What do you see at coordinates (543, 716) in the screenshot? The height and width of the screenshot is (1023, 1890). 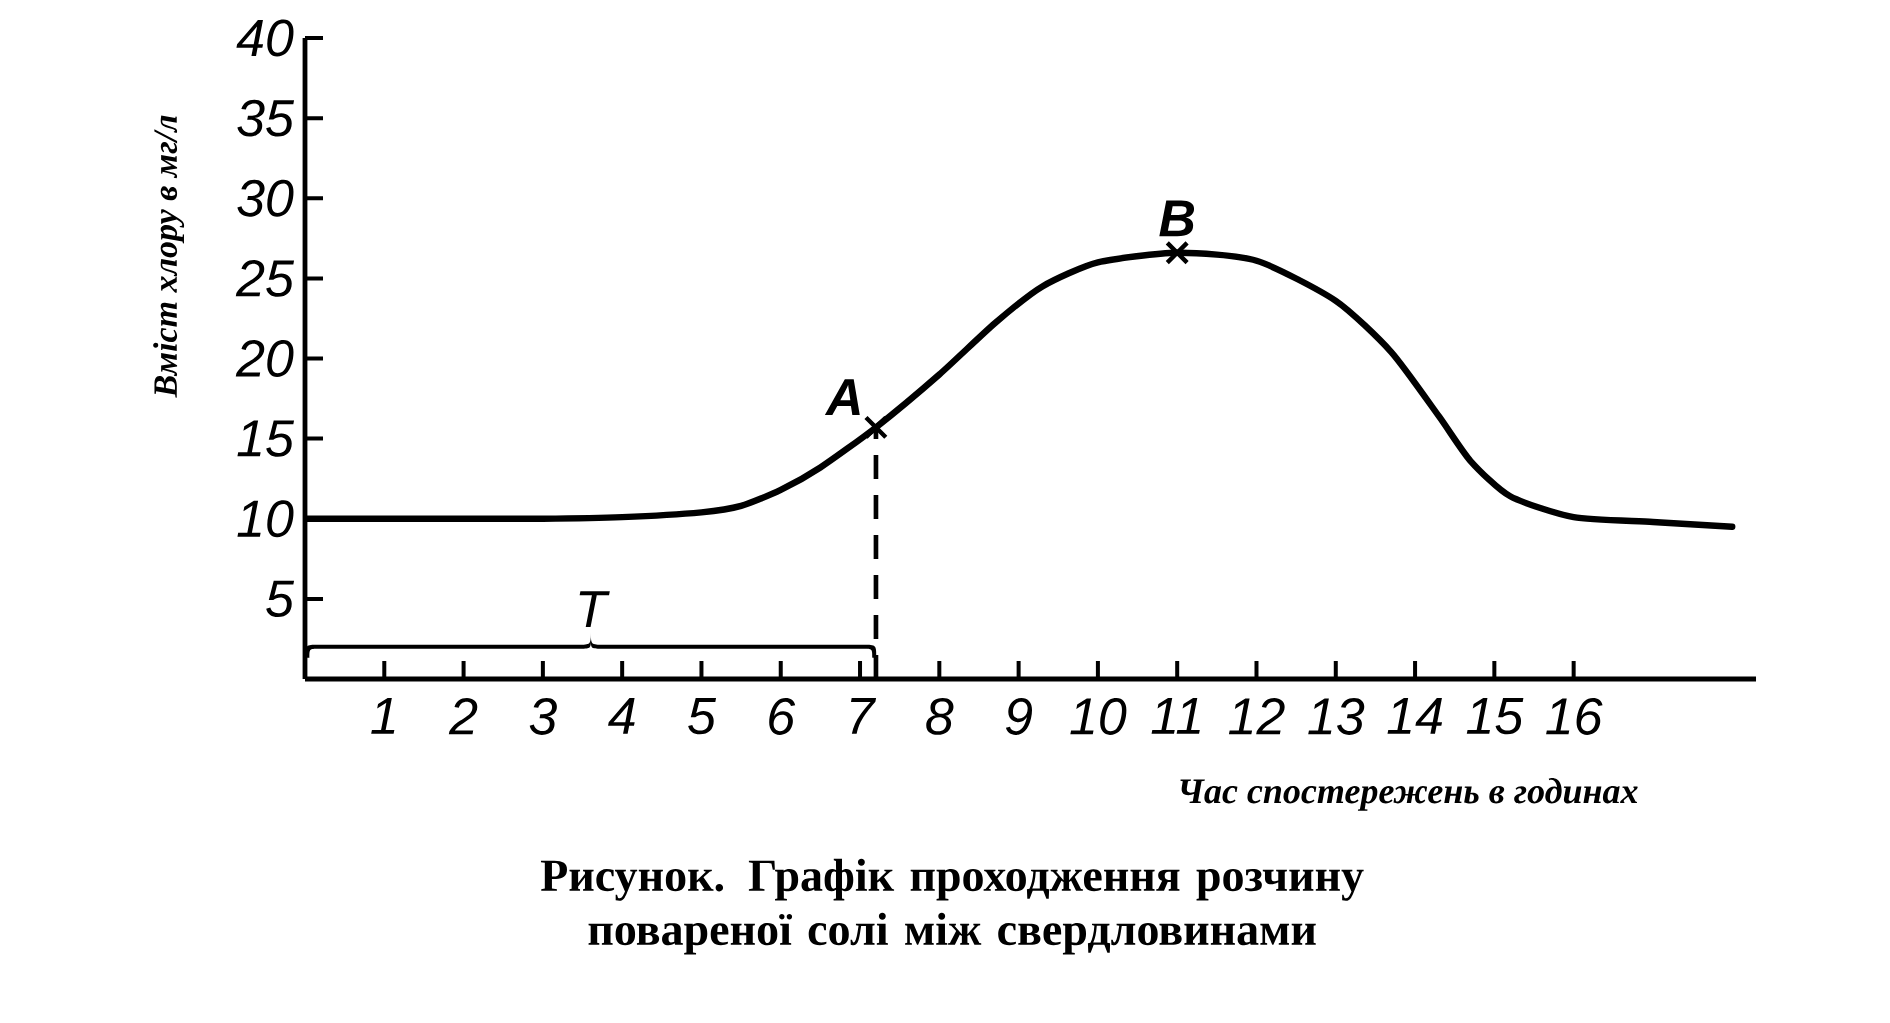 I see `x-tick-label: 3` at bounding box center [543, 716].